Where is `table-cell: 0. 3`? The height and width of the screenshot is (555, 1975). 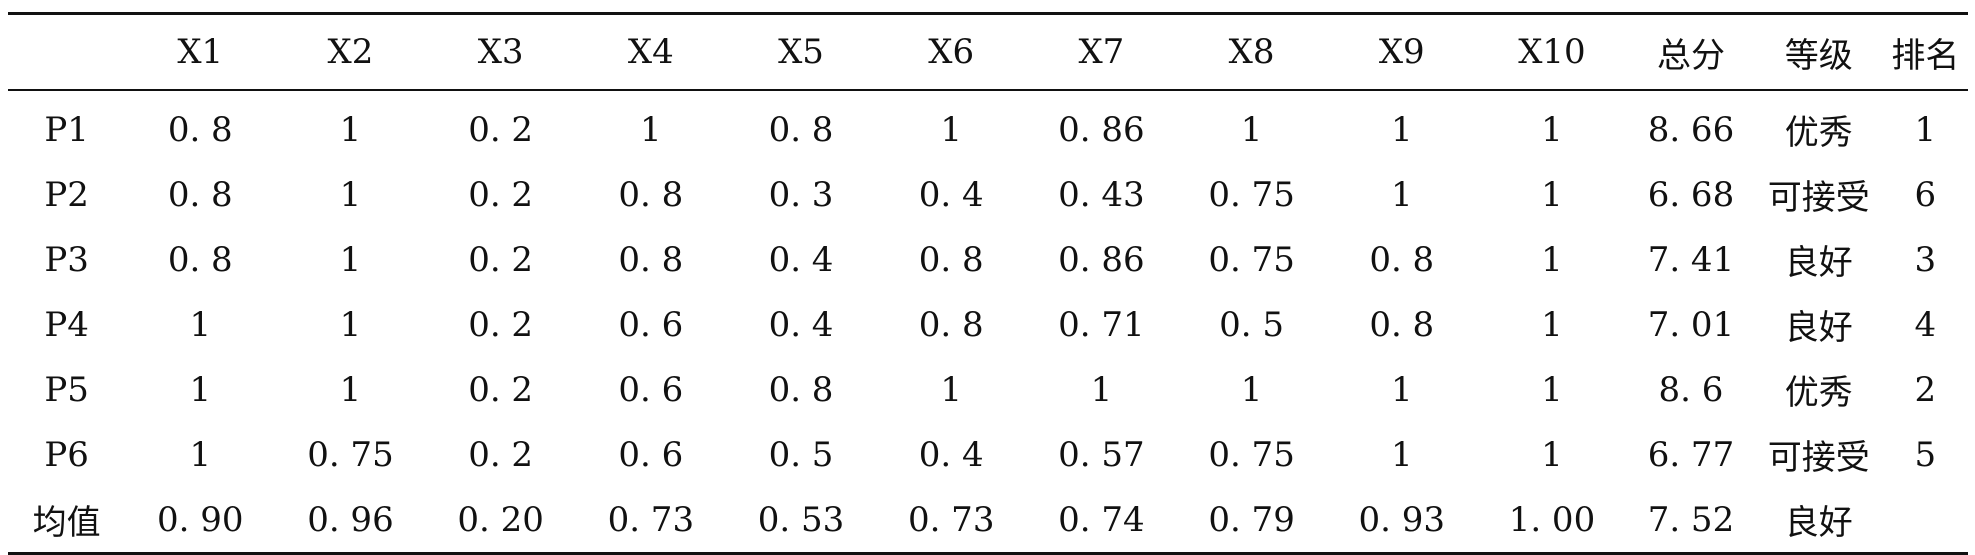
table-cell: 0. 3 is located at coordinates (801, 194).